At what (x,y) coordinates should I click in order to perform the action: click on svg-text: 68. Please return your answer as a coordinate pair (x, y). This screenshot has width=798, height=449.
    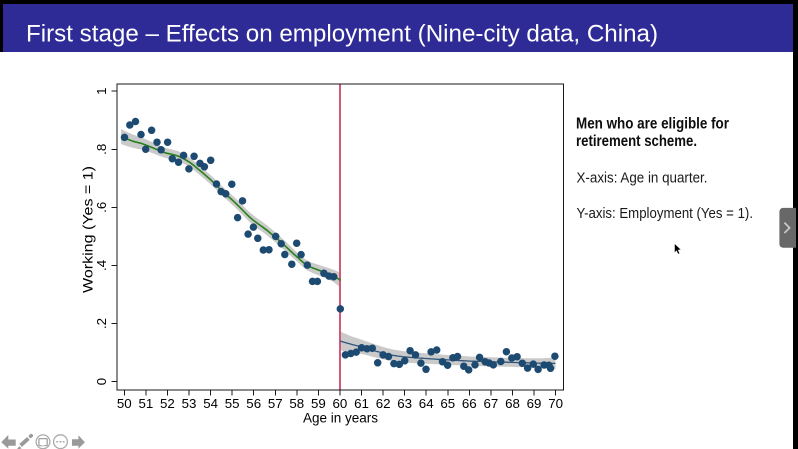
    Looking at the image, I should click on (512, 403).